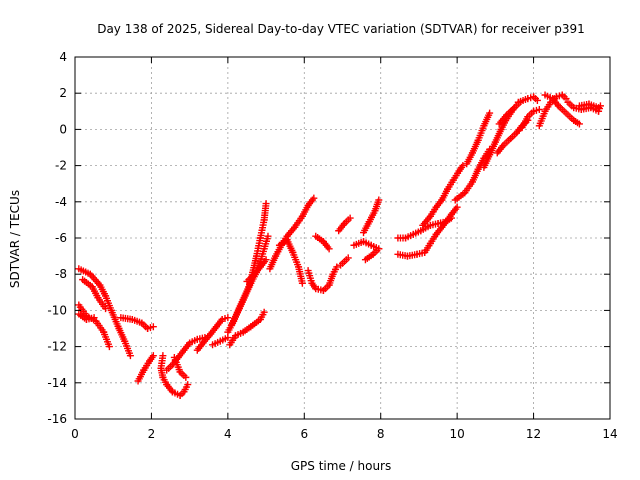 This screenshot has height=480, width=640. I want to click on y-axis-label: SDTVAR / TECUs, so click(15, 239).